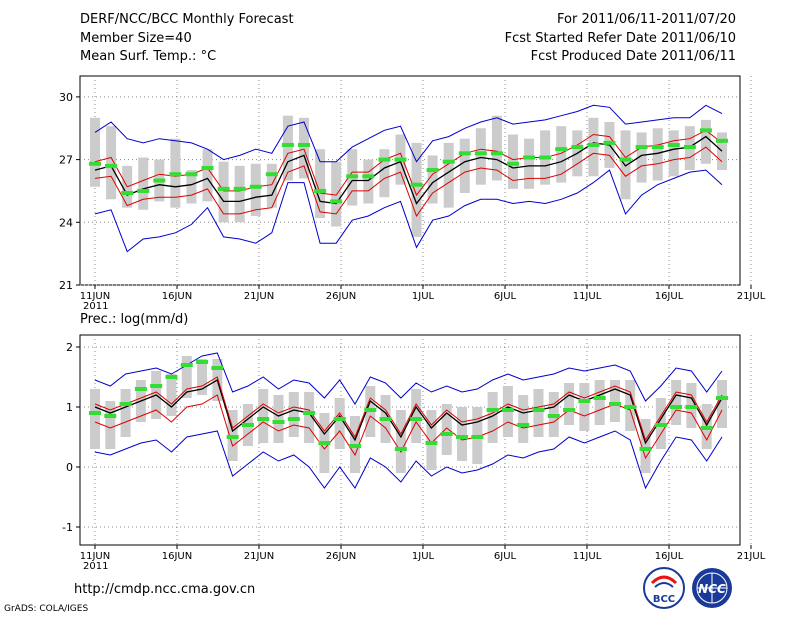 This screenshot has height=618, width=800. Describe the element at coordinates (95, 306) in the screenshot. I see `year-label: 2011` at that location.